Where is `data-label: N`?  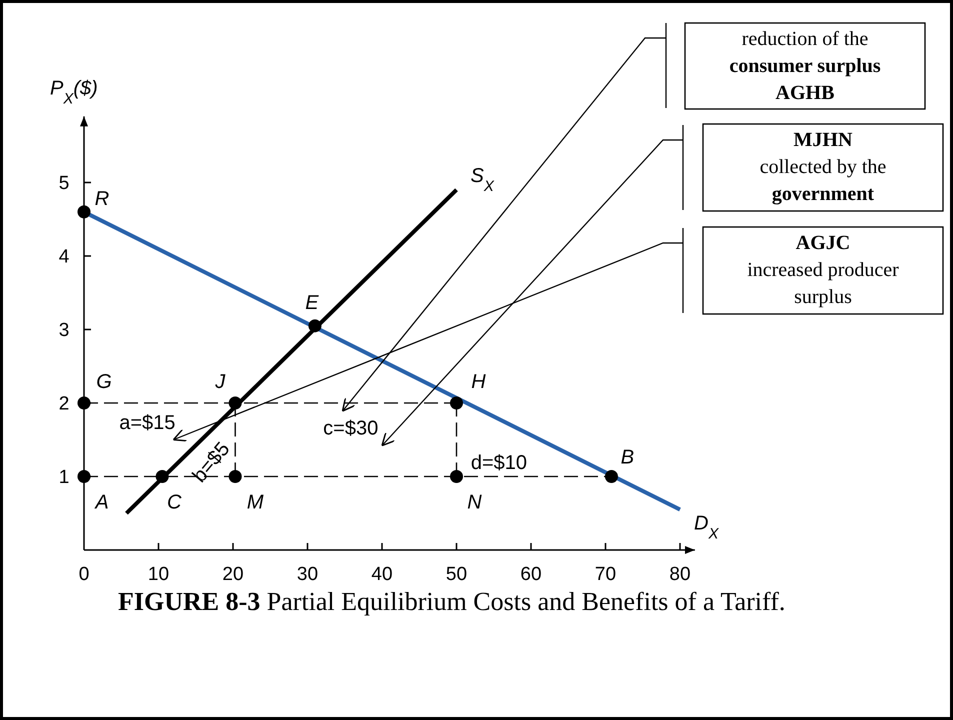
data-label: N is located at coordinates (474, 503).